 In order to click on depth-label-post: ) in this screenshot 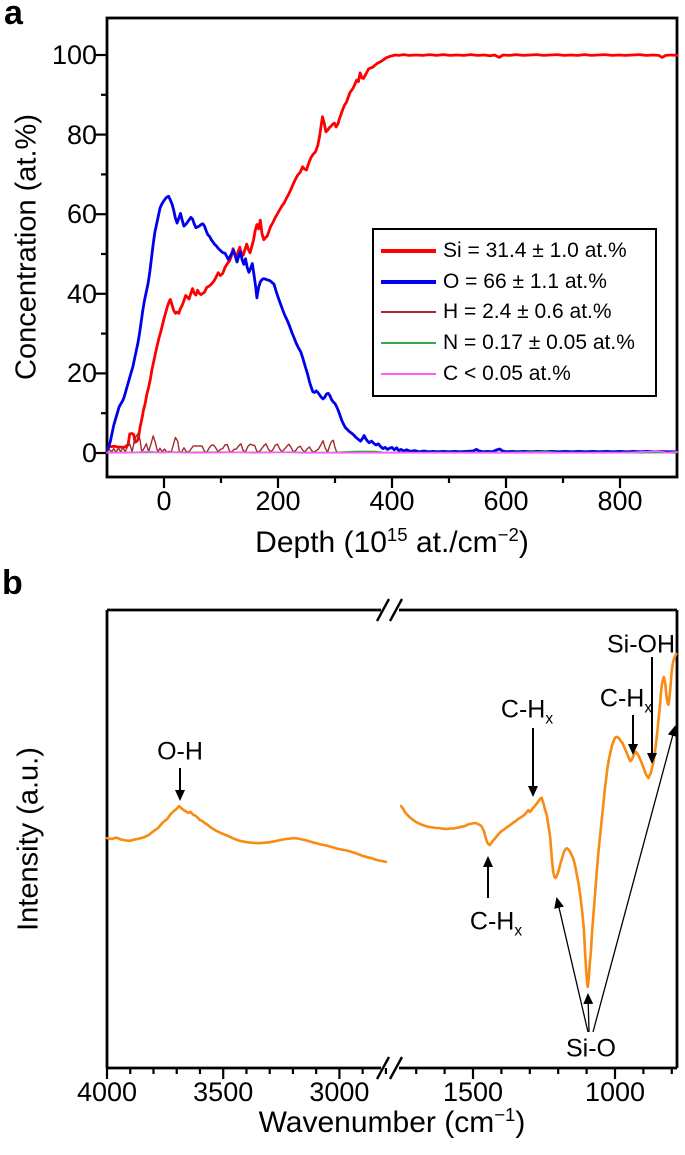, I will do `click(523, 542)`.